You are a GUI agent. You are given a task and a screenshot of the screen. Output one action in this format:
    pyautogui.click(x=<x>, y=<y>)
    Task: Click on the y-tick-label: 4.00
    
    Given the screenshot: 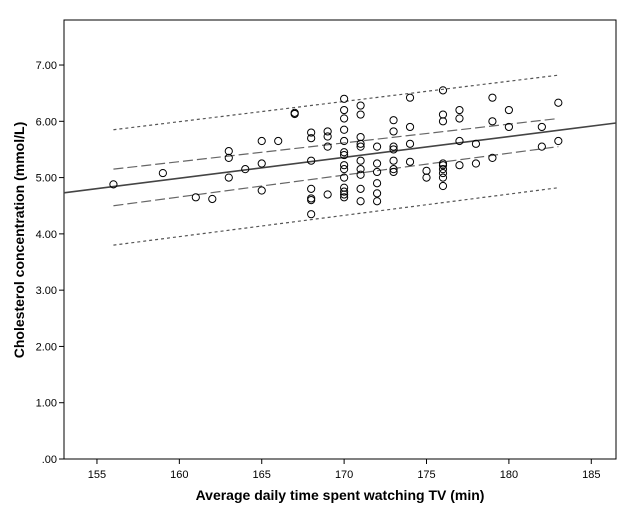 What is the action you would take?
    pyautogui.click(x=46, y=235)
    